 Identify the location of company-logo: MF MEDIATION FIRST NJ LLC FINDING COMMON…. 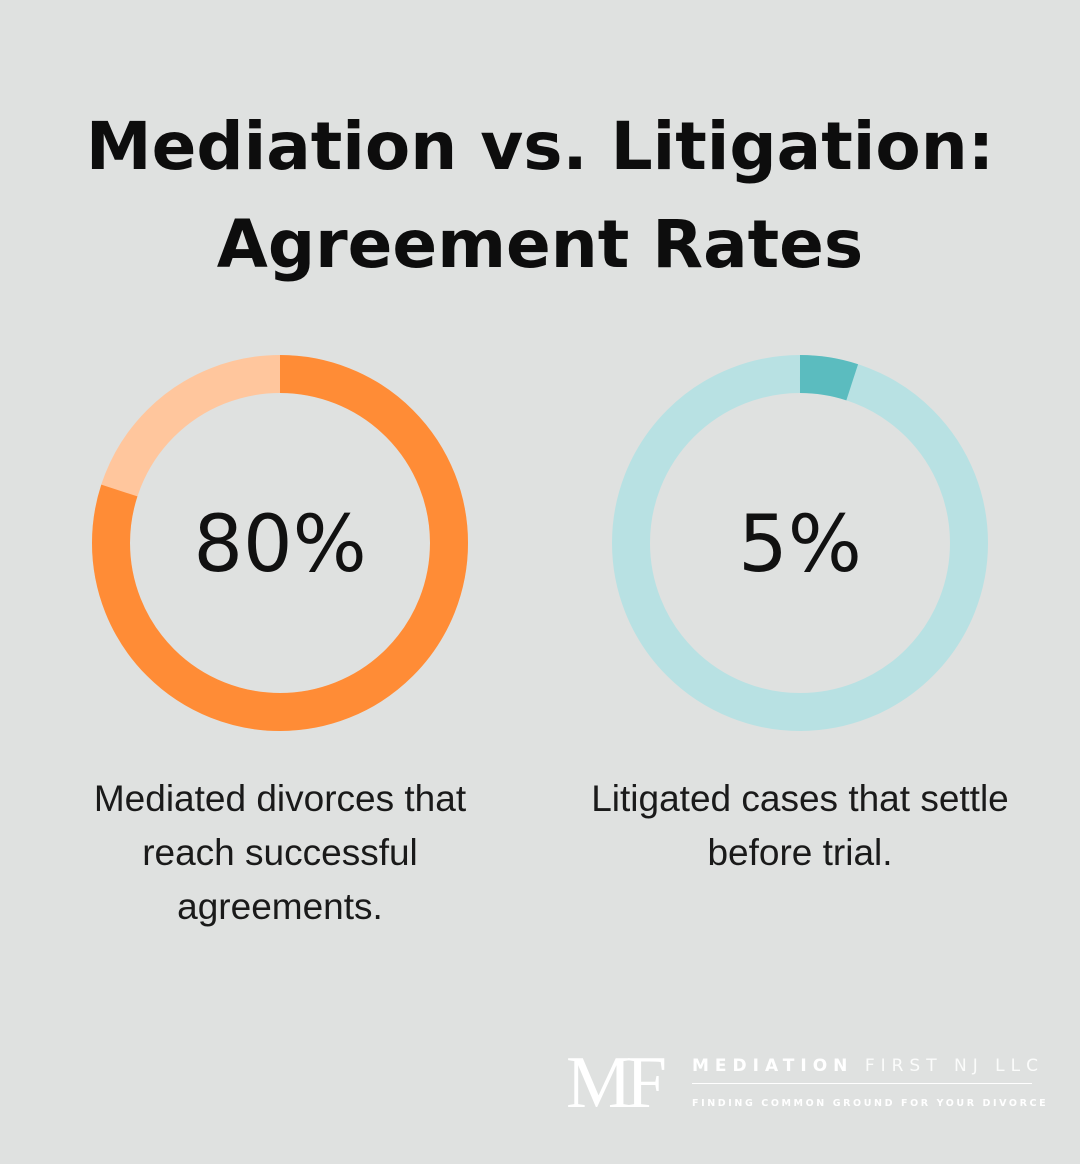
(806, 1083).